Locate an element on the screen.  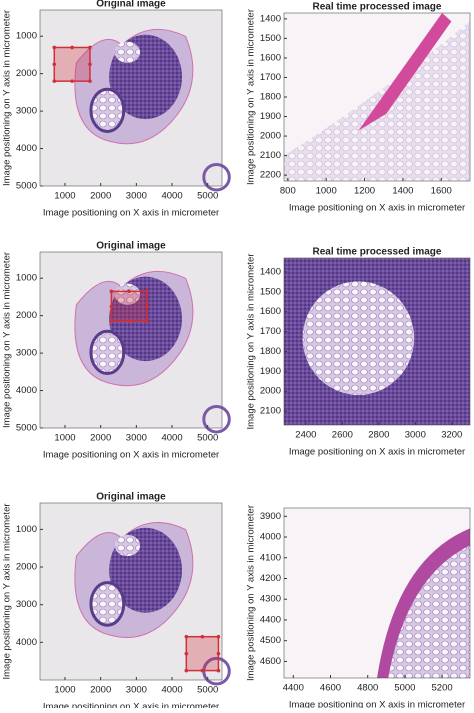
y-tick-label: 2200 is located at coordinates (270, 175).